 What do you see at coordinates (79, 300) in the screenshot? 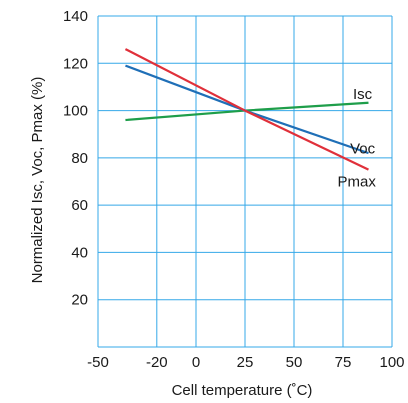
I see `y-tick-label: 20` at bounding box center [79, 300].